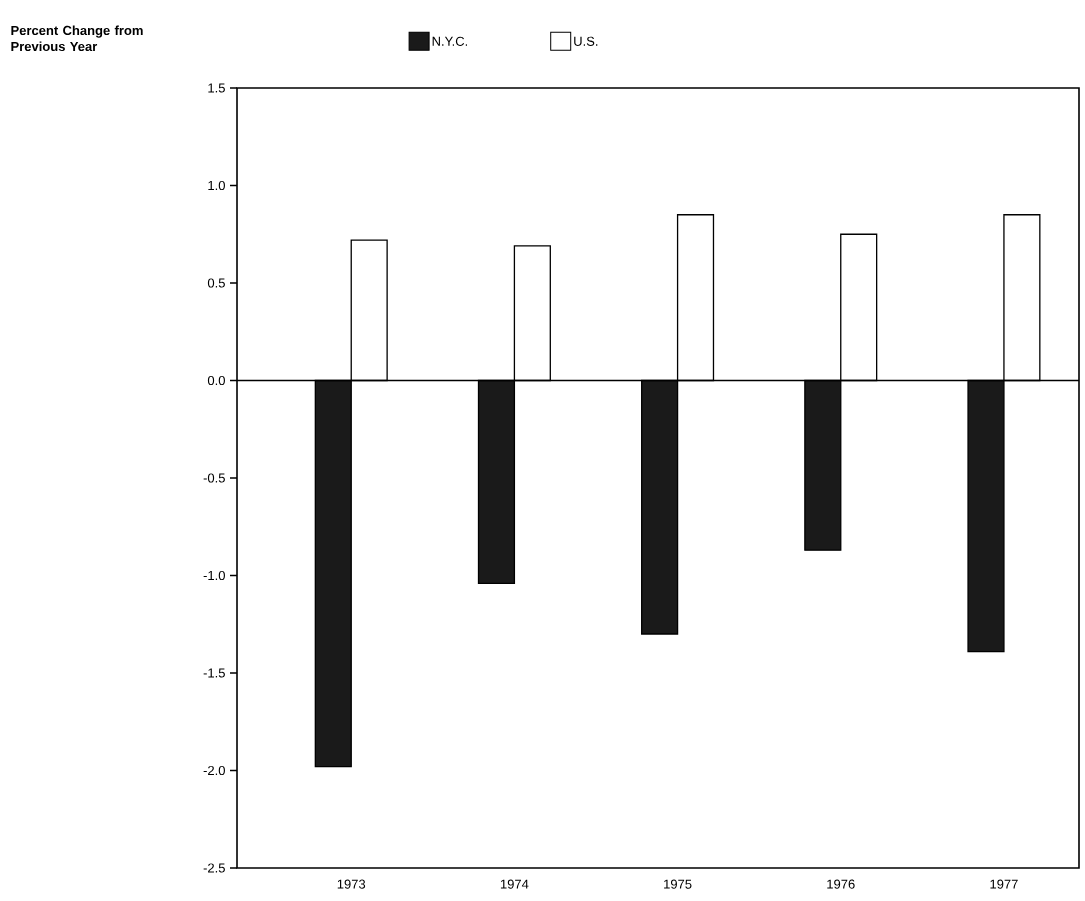  I want to click on y-tick-label: 1.5, so click(216, 88).